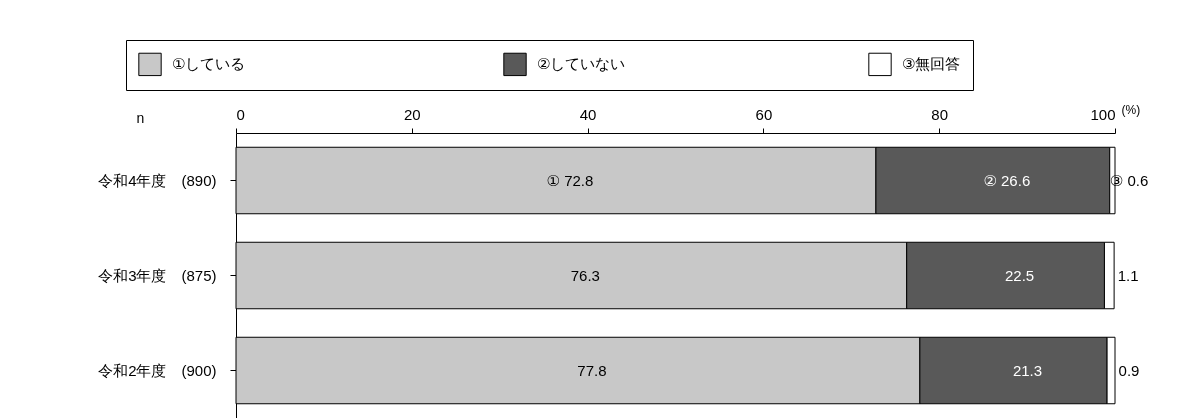 The width and height of the screenshot is (1202, 418). What do you see at coordinates (1129, 180) in the screenshot?
I see `data-label: ③ 0.6` at bounding box center [1129, 180].